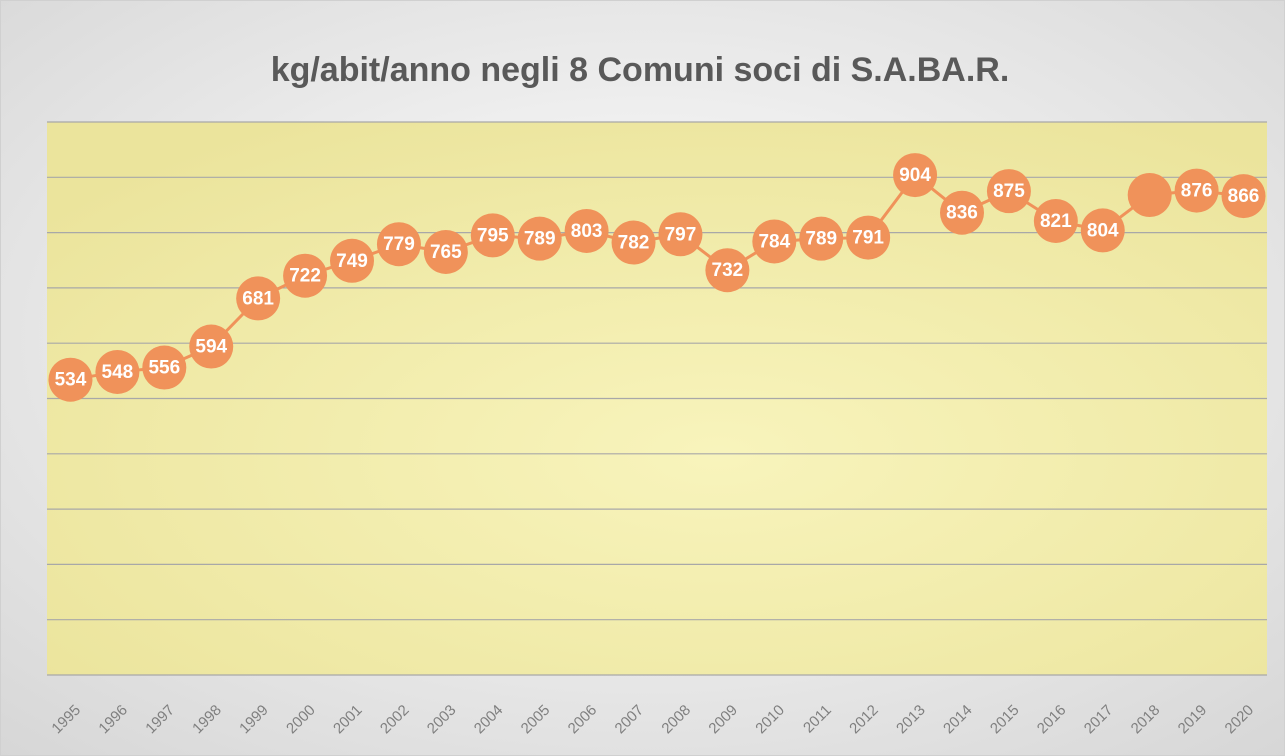 This screenshot has width=1285, height=756. I want to click on data-label: 795, so click(493, 235).